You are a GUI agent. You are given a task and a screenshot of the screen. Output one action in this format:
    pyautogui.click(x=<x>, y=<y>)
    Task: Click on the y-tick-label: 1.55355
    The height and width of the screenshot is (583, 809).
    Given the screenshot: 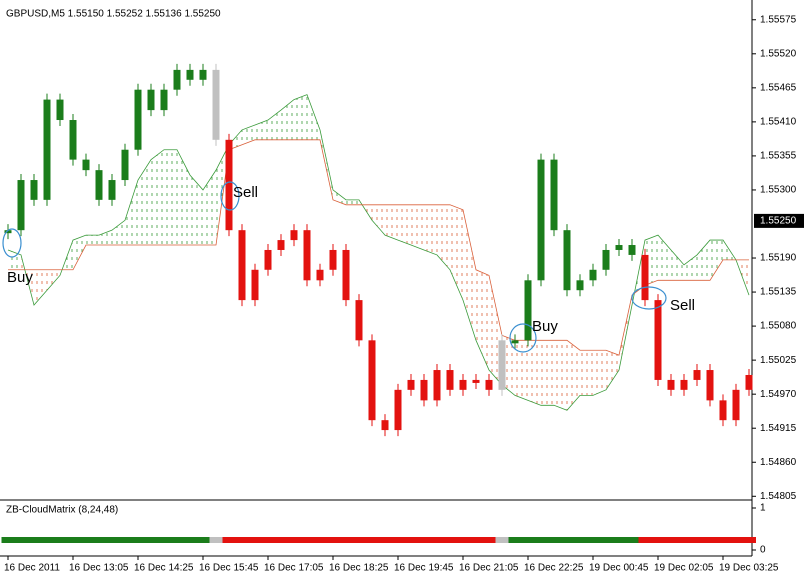 What is the action you would take?
    pyautogui.click(x=778, y=156)
    